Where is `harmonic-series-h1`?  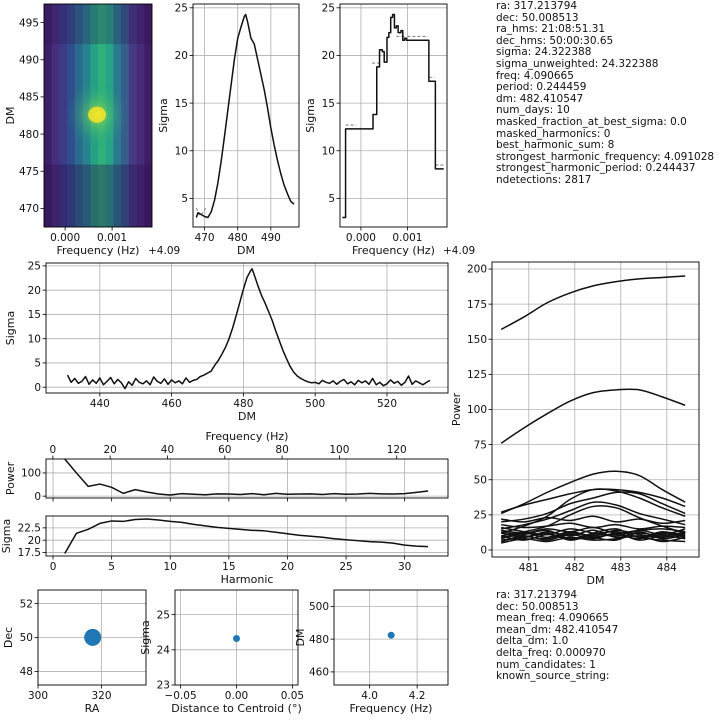 harmonic-series-h1 is located at coordinates (593, 303).